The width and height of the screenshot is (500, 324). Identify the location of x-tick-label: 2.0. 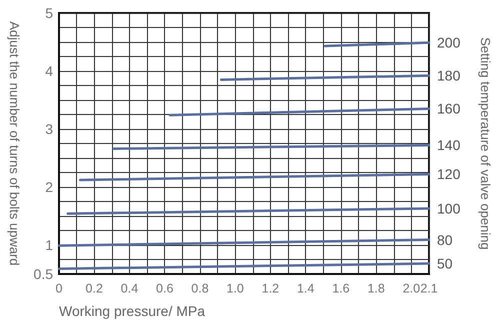
(411, 289).